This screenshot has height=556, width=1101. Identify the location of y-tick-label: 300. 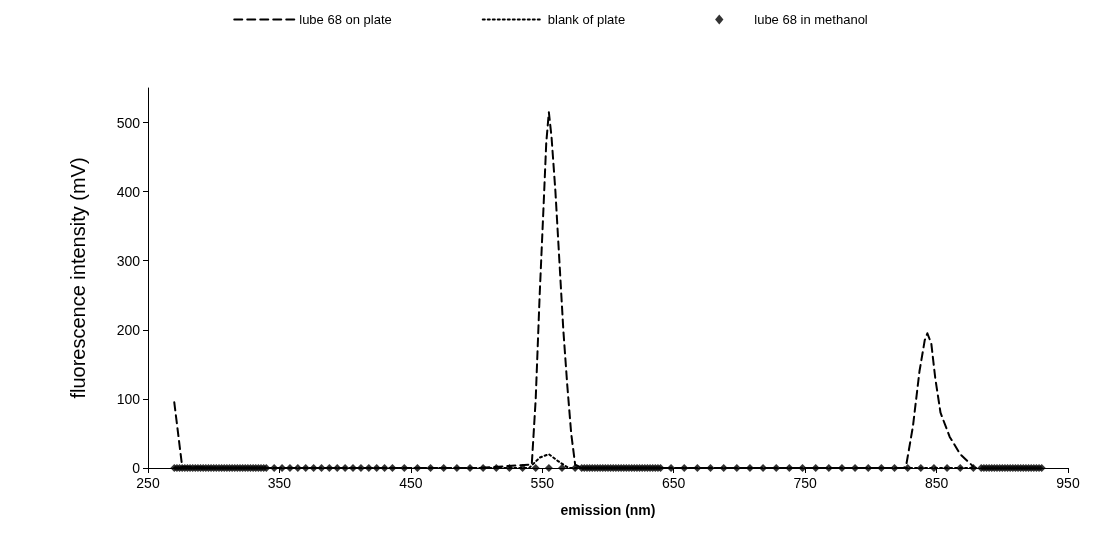
(128, 260).